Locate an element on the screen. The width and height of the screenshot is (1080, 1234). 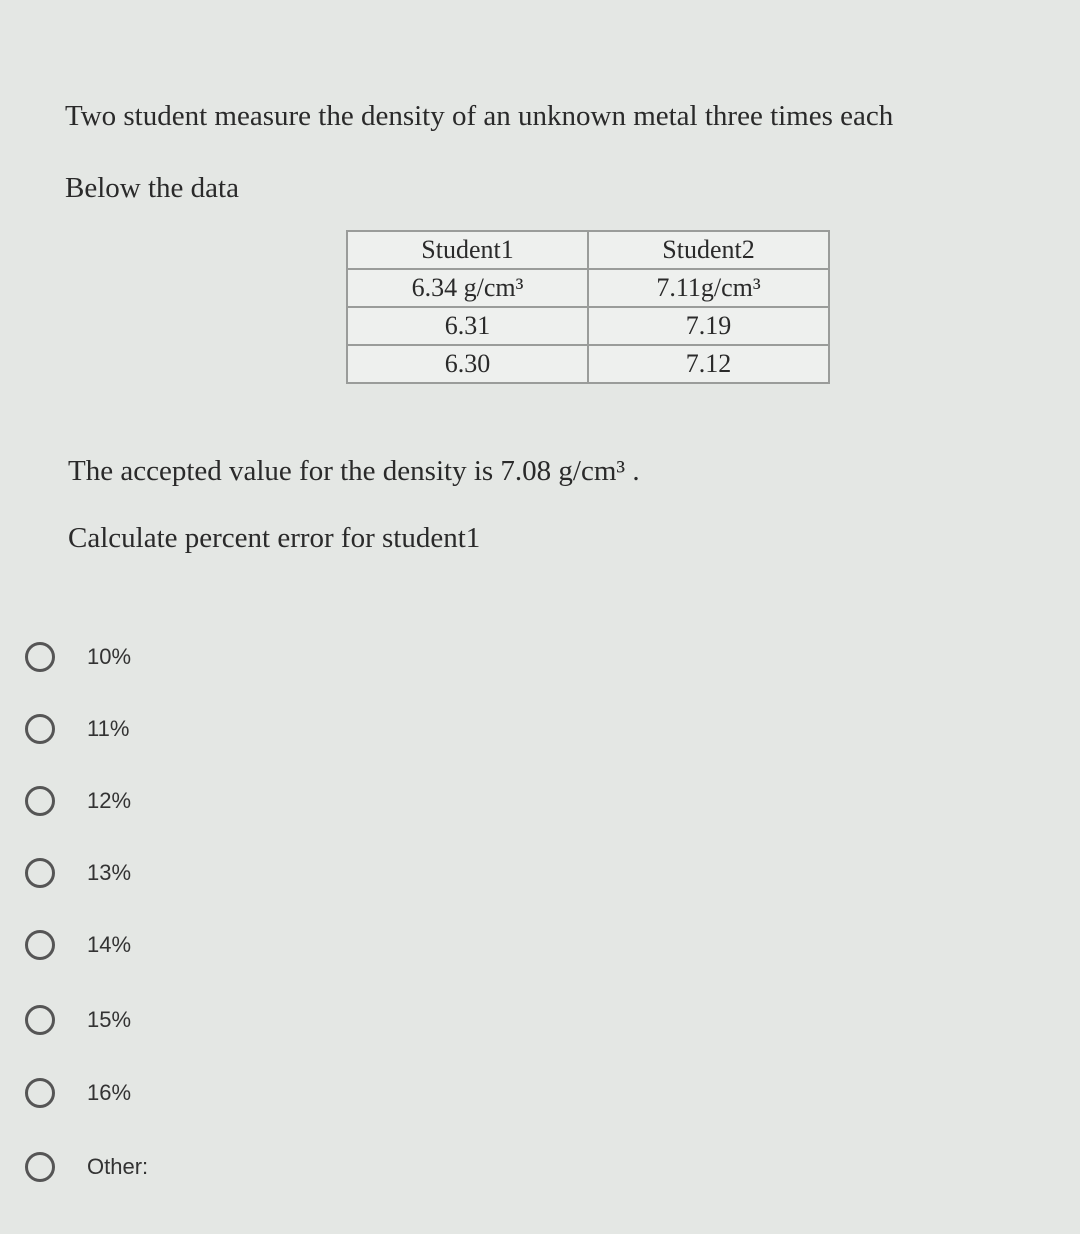
option: 11% is located at coordinates (77, 729).